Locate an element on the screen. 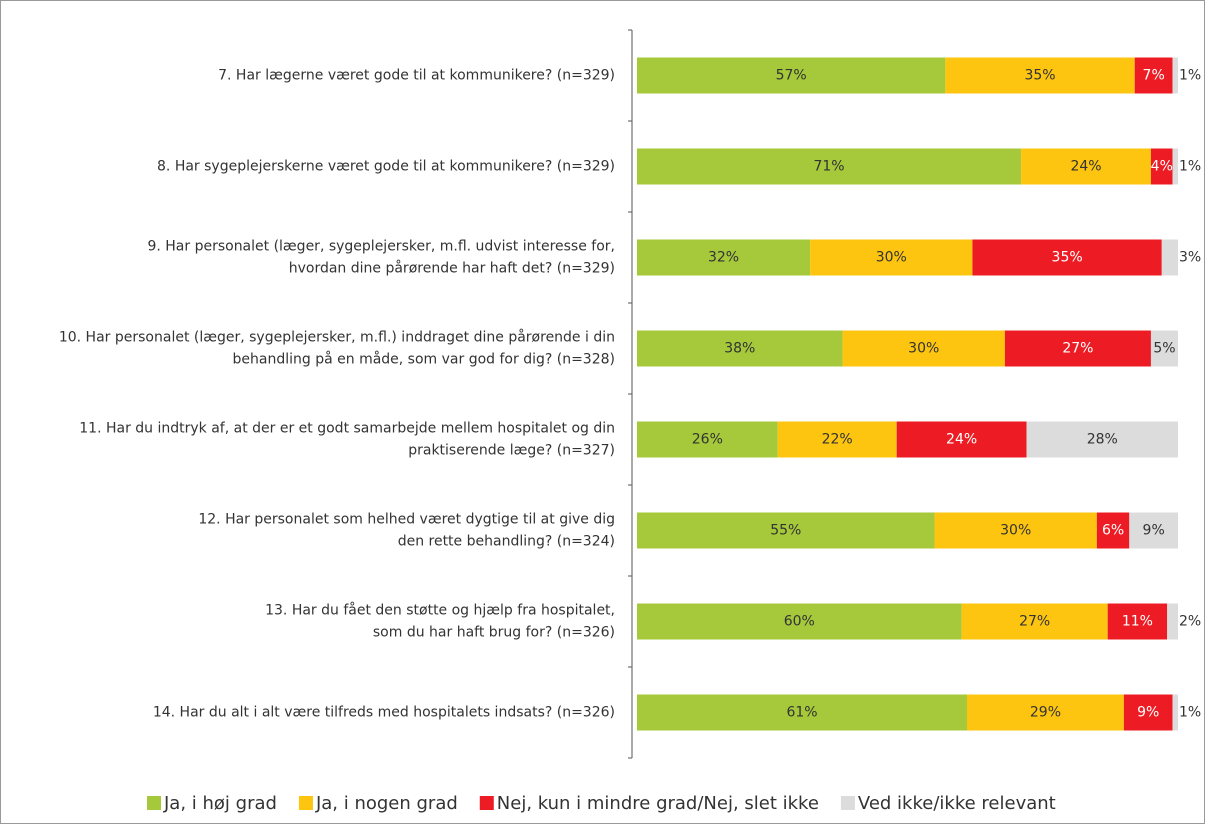 Image resolution: width=1205 pixels, height=824 pixels. value-label: 28% is located at coordinates (1102, 440).